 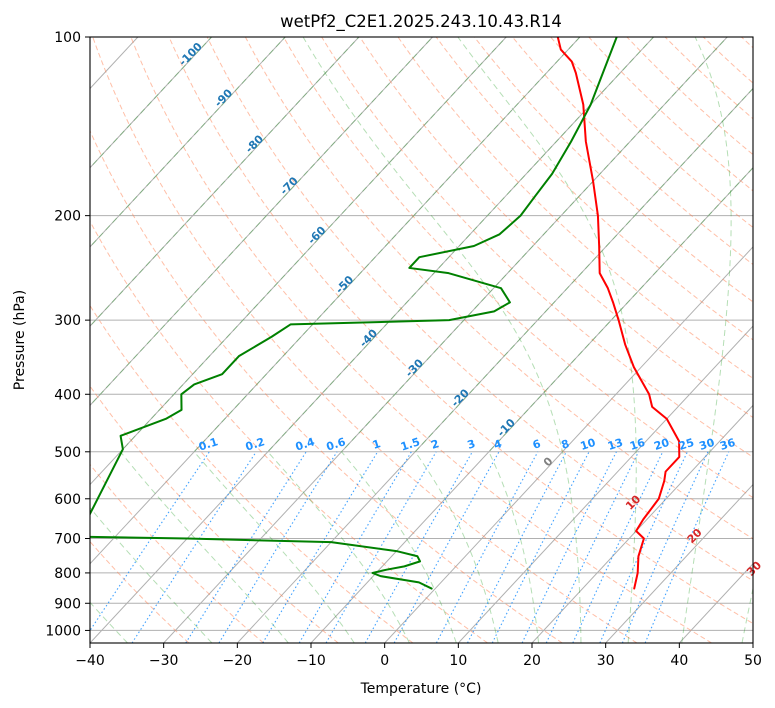 I want to click on y-tick-label: 500, so click(x=67, y=453).